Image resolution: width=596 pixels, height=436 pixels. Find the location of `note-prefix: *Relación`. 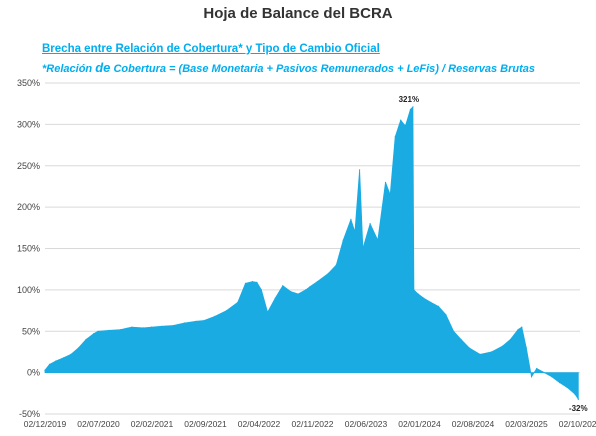

note-prefix: *Relación is located at coordinates (67, 69).